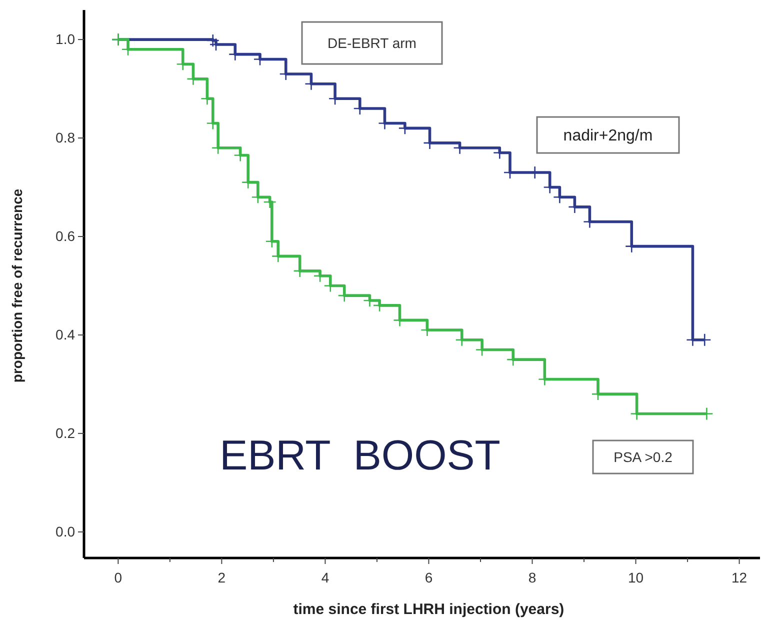 This screenshot has height=627, width=764. Describe the element at coordinates (17, 285) in the screenshot. I see `y-axis-title: proportion free of recurrence` at that location.